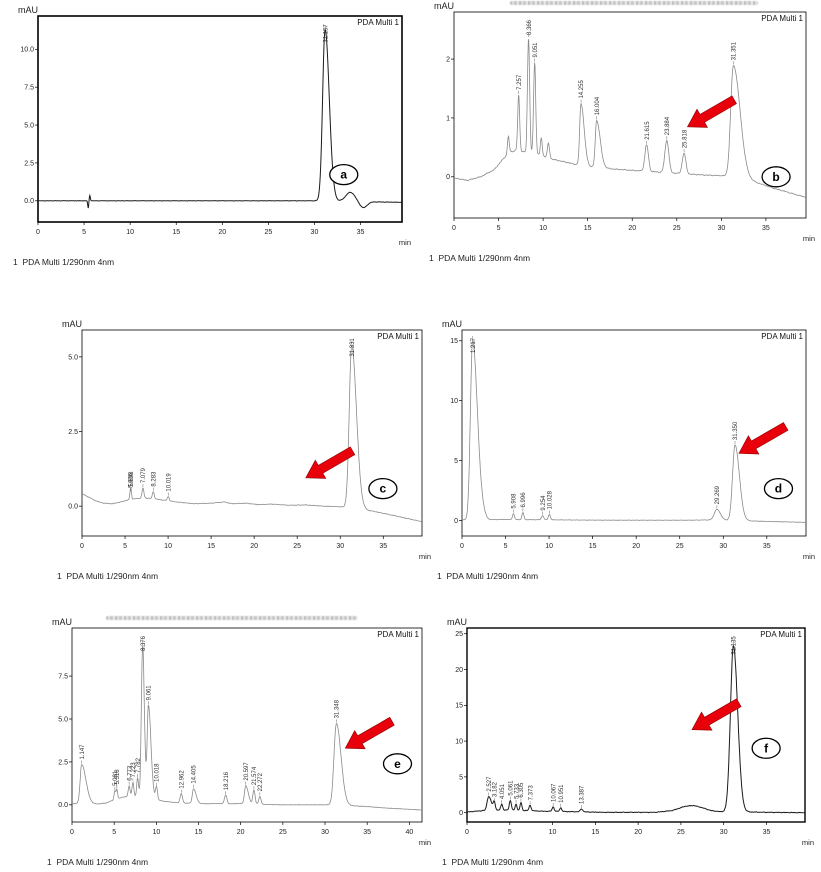 Image resolution: width=821 pixels, height=872 pixels. What do you see at coordinates (73, 432) in the screenshot?
I see `svg-text: 2.5` at bounding box center [73, 432].